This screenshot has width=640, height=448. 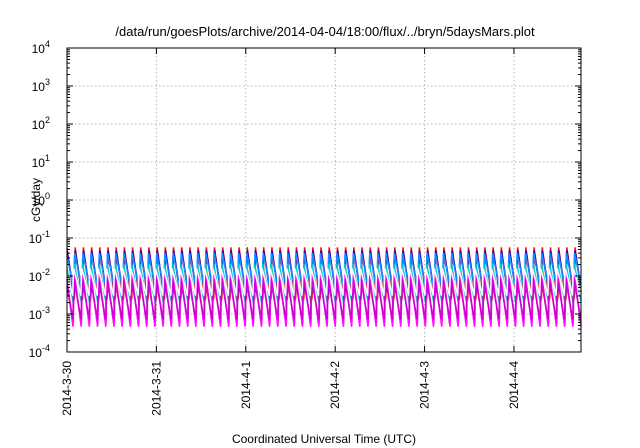 I want to click on x-tick-label: 2014-4-2, so click(x=335, y=385).